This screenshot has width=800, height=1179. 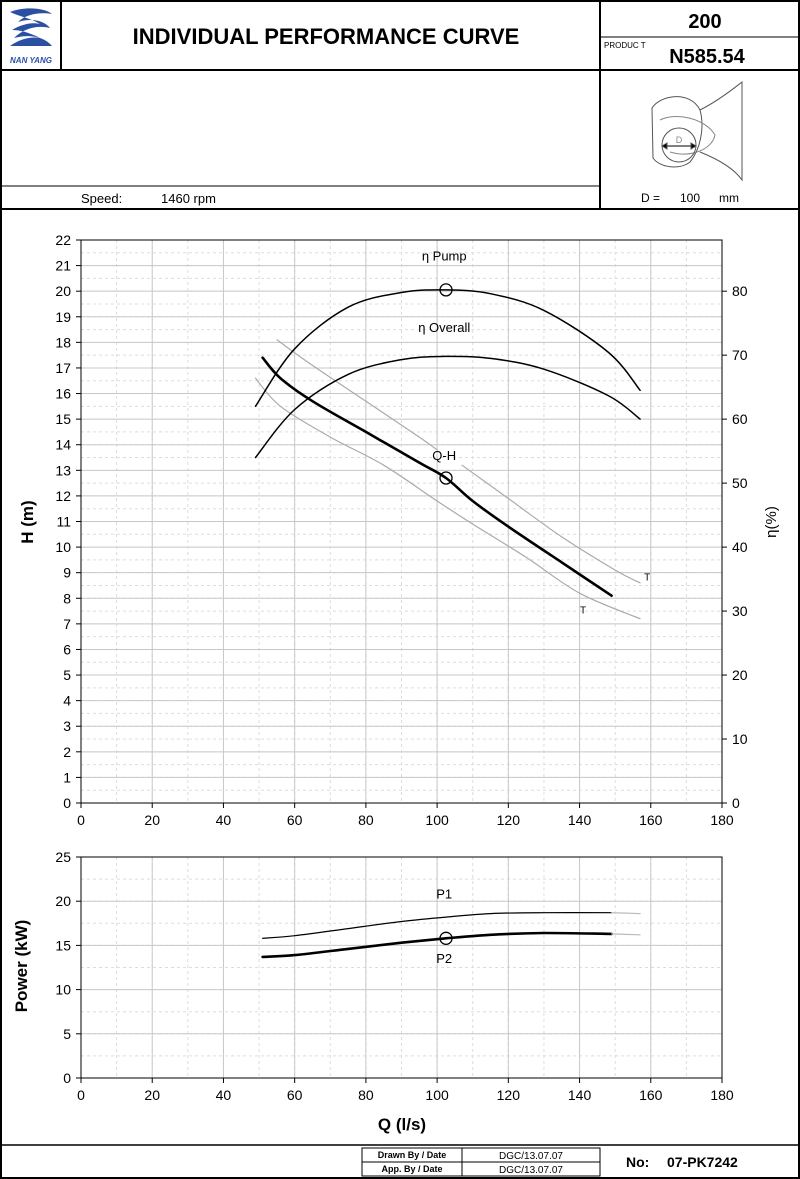 I want to click on x-tick-label: 0, so click(x=81, y=820).